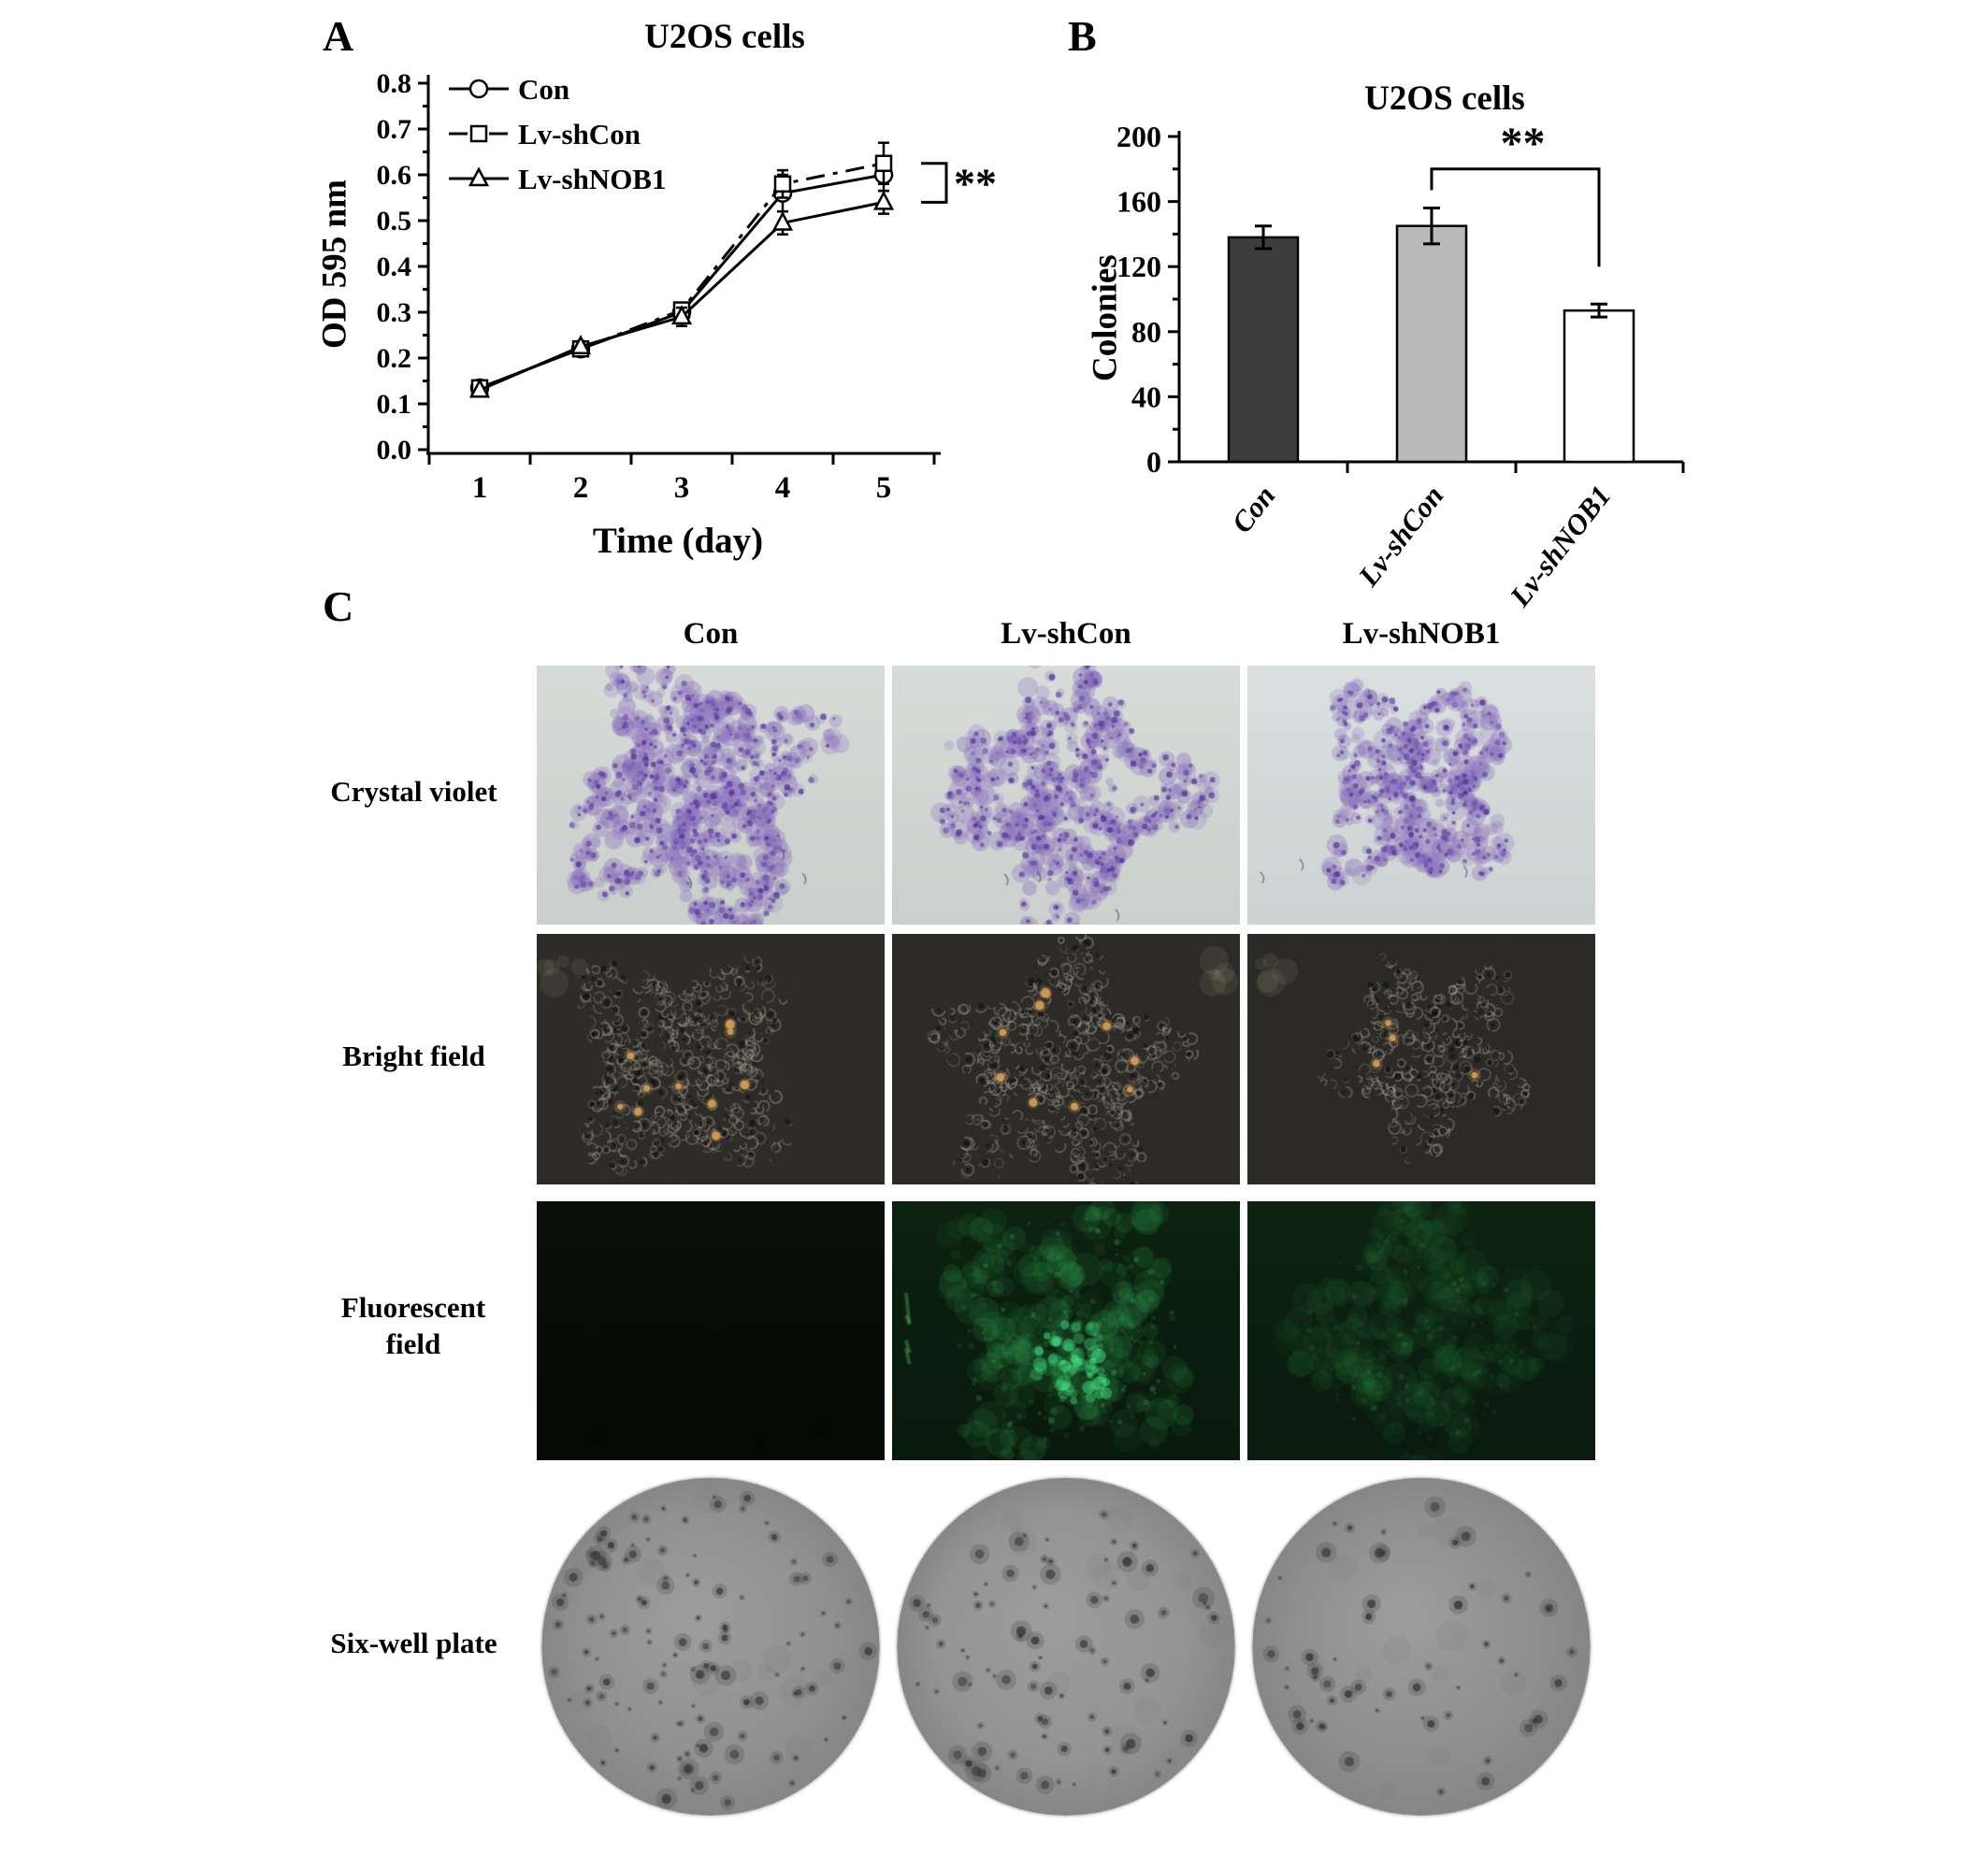 The height and width of the screenshot is (1851, 1988). I want to click on column-header-con: Con, so click(711, 634).